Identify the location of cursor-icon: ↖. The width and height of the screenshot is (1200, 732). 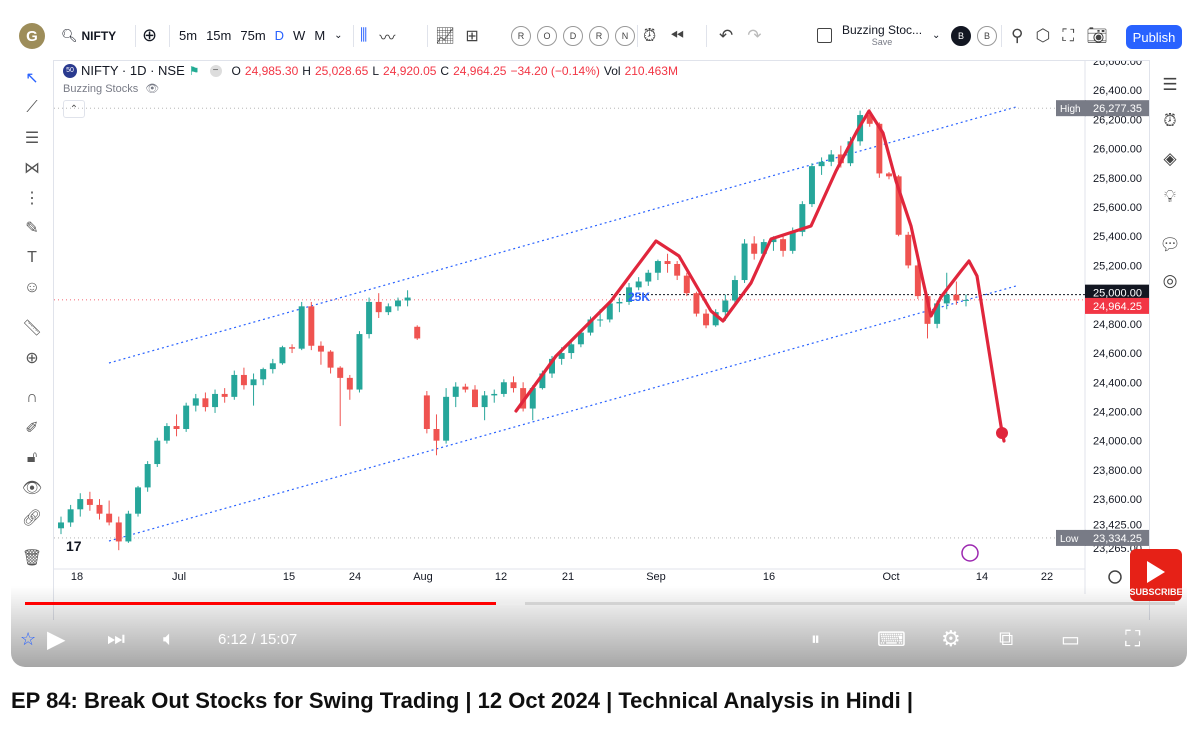
(32, 78).